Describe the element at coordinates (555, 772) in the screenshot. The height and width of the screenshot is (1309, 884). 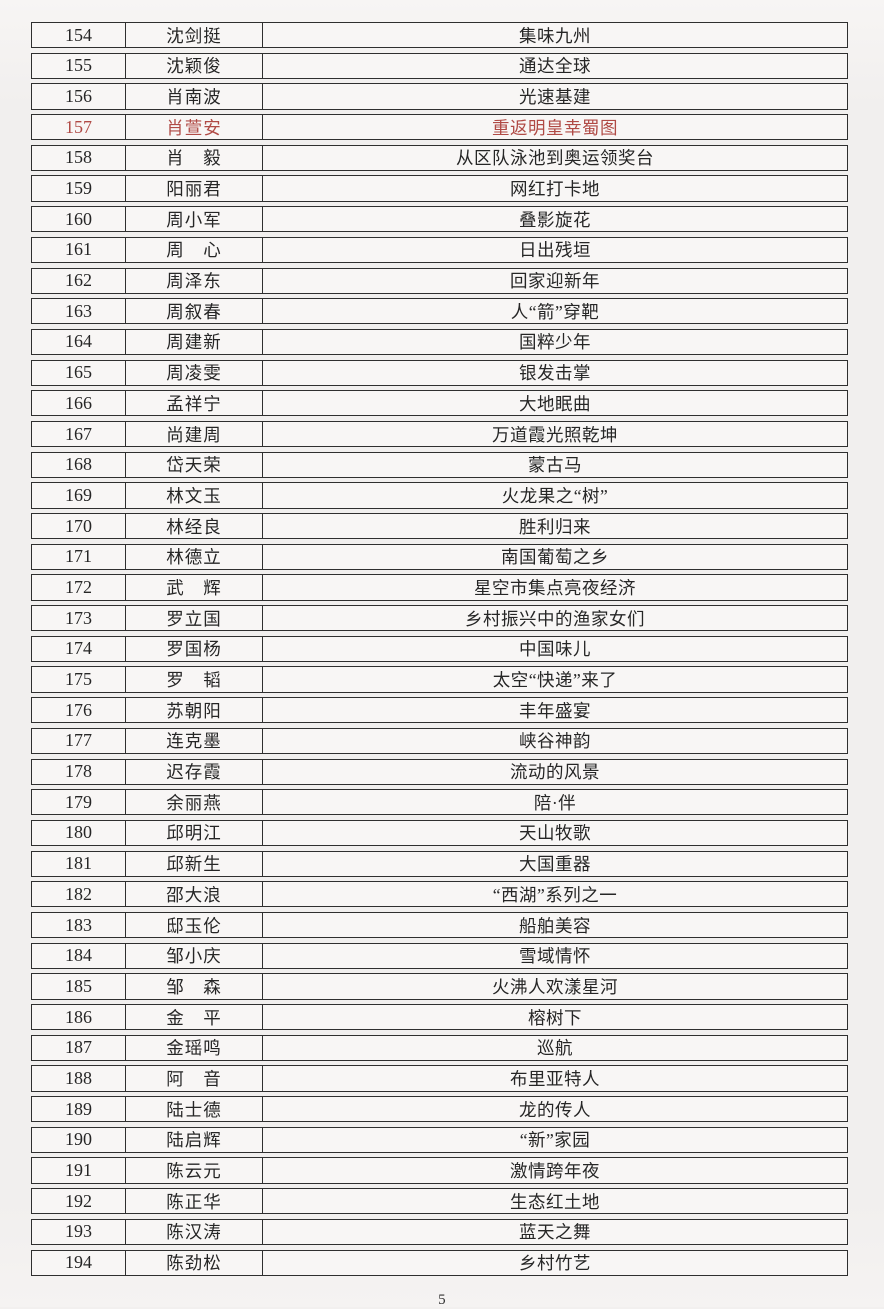
I see `entry-title-cell: 流动的风景` at that location.